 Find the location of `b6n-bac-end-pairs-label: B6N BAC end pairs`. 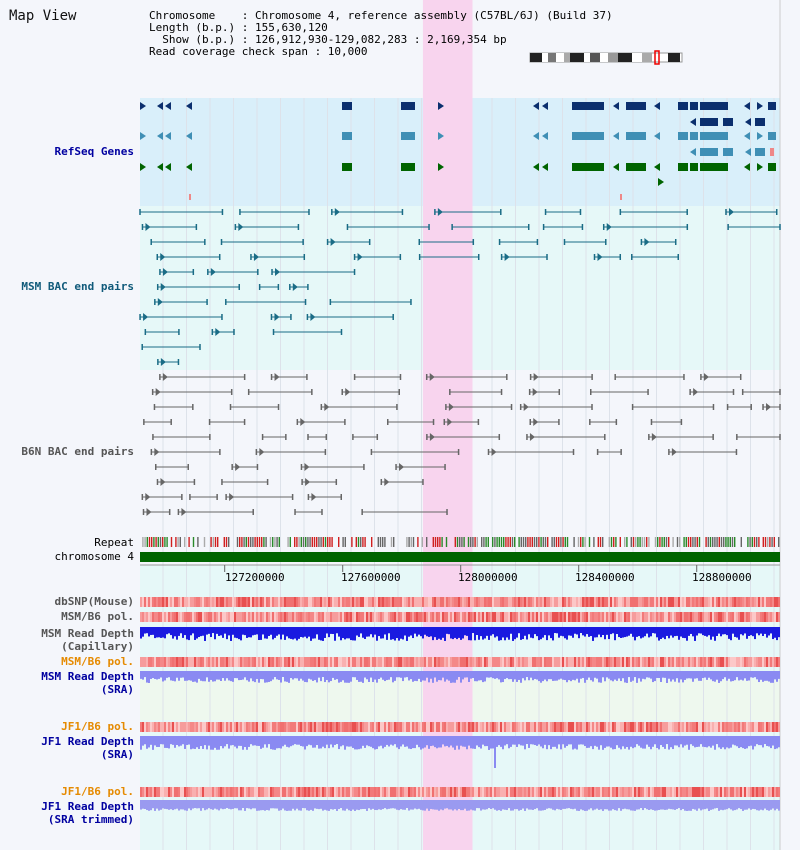

b6n-bac-end-pairs-label: B6N BAC end pairs is located at coordinates (77, 451).